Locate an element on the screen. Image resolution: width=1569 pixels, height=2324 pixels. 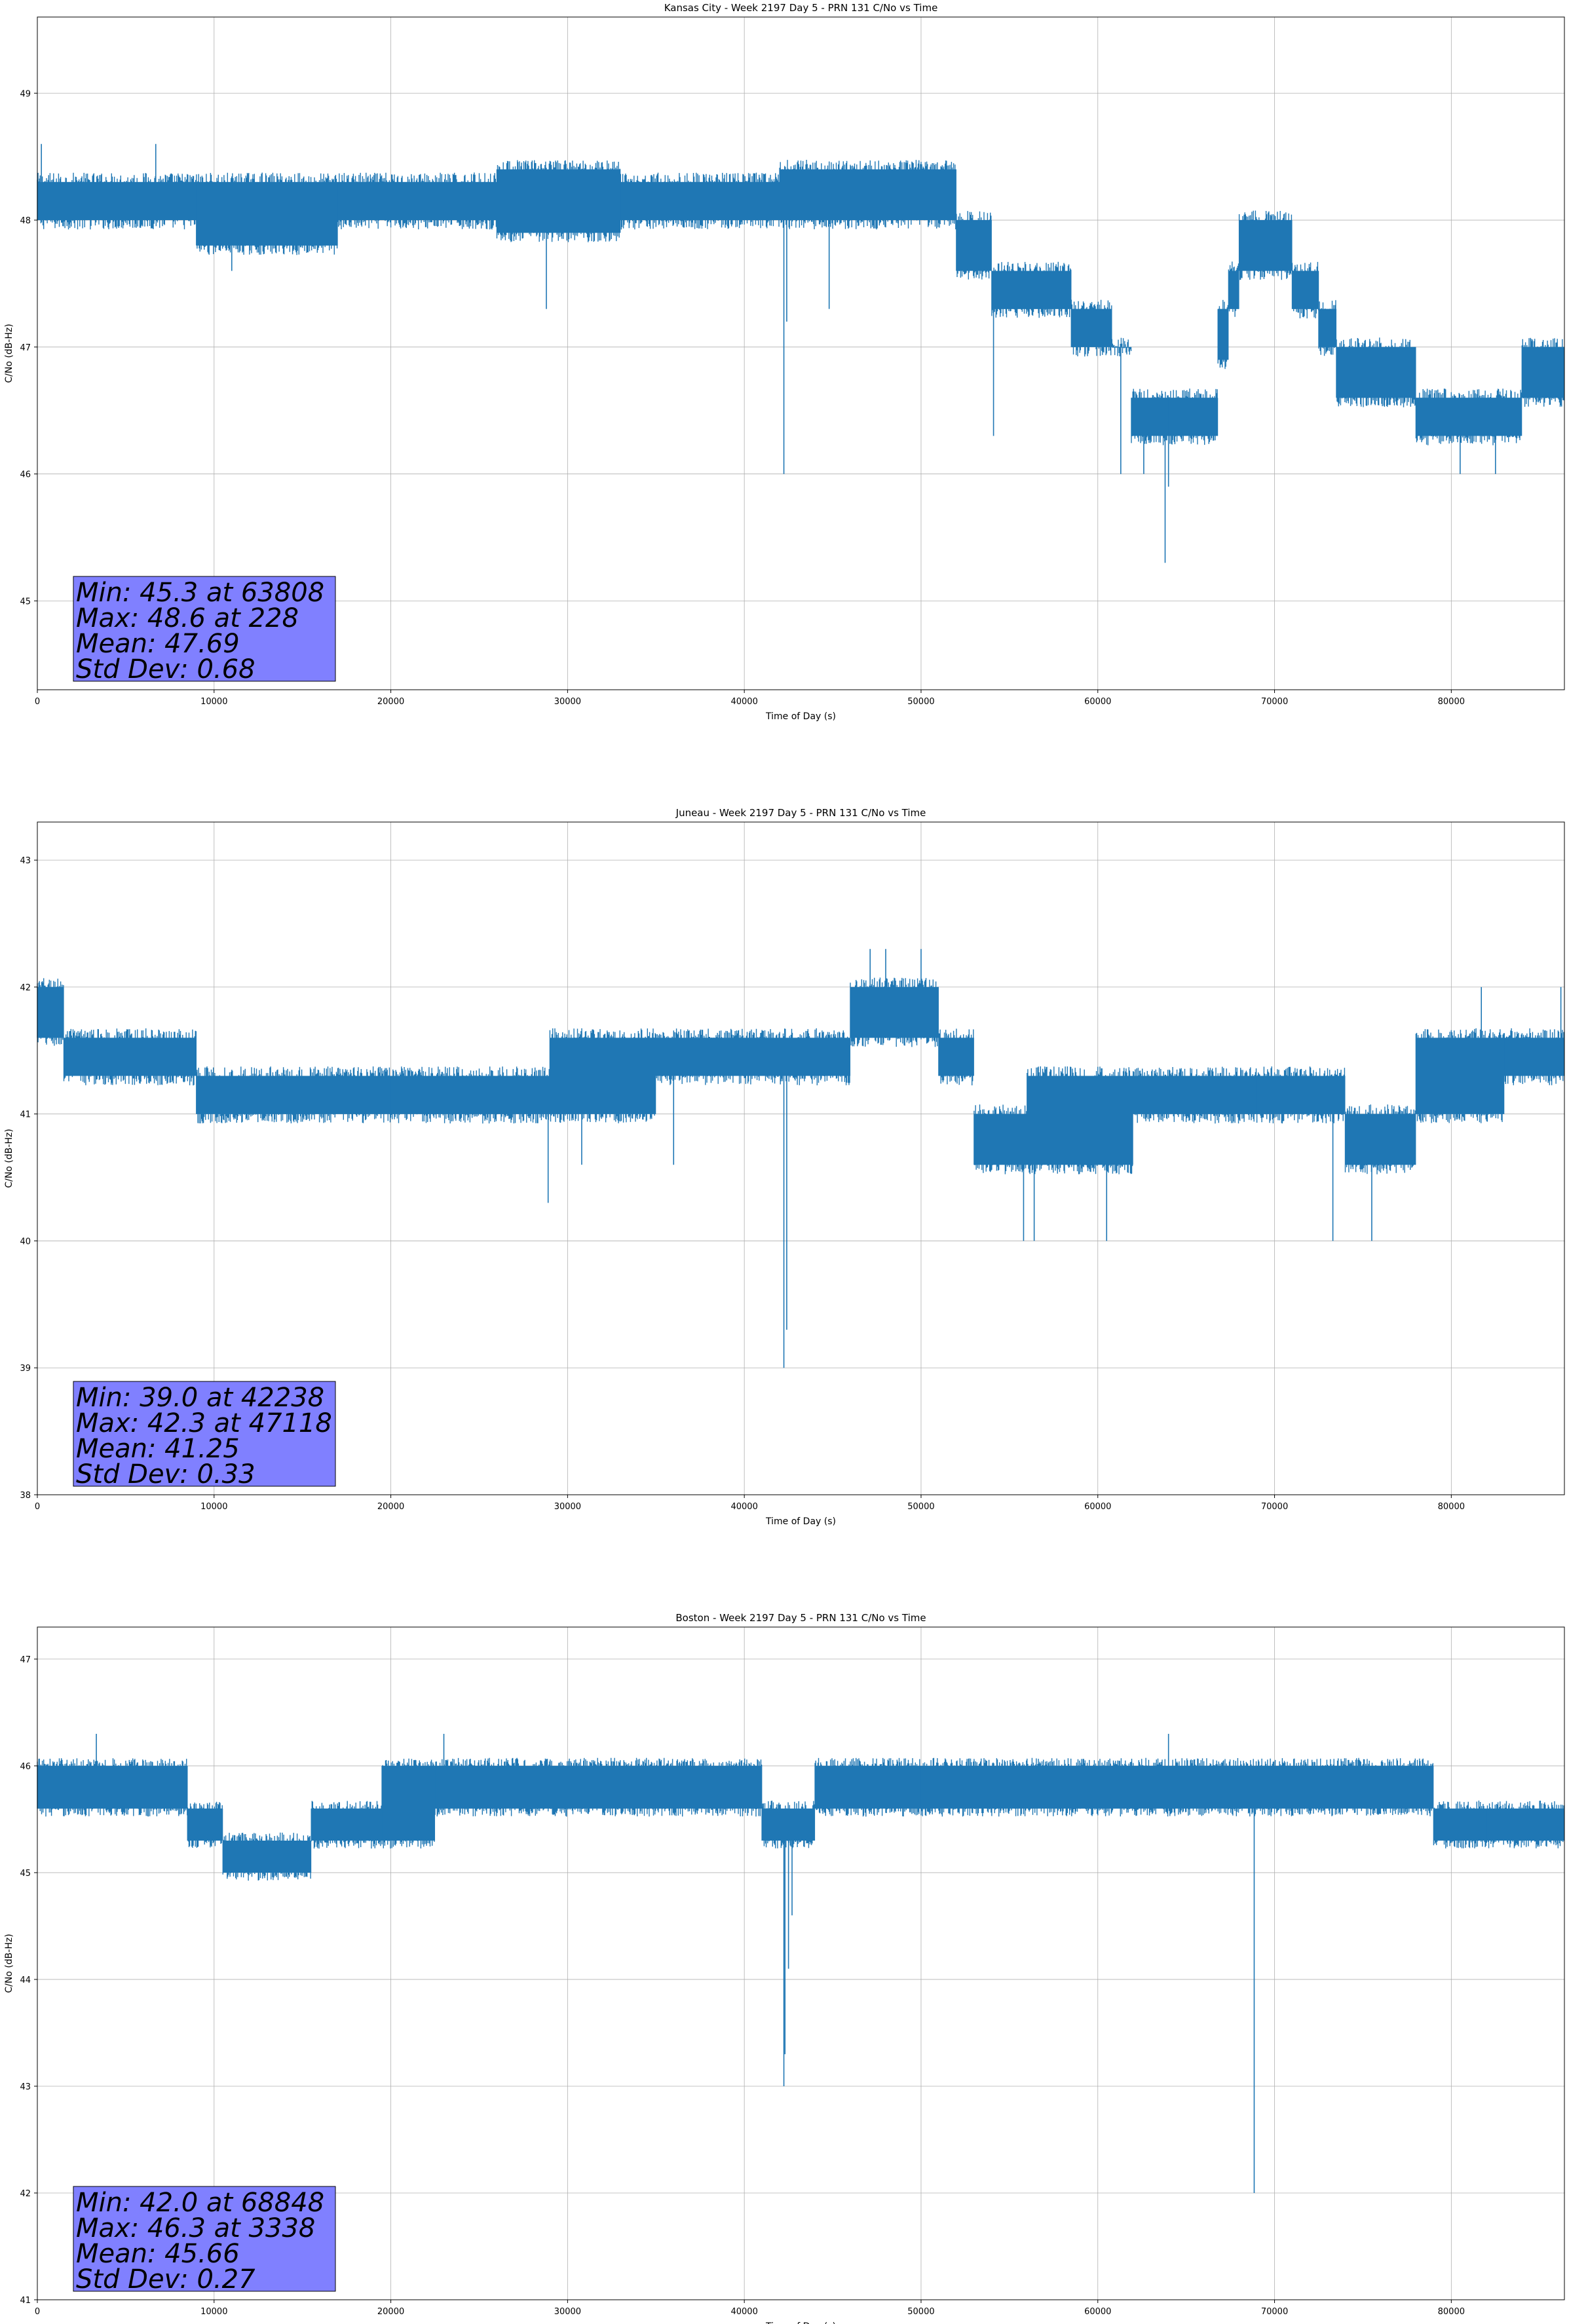
stats-line: Min: 45.3 at 63808 is located at coordinates (200, 593).